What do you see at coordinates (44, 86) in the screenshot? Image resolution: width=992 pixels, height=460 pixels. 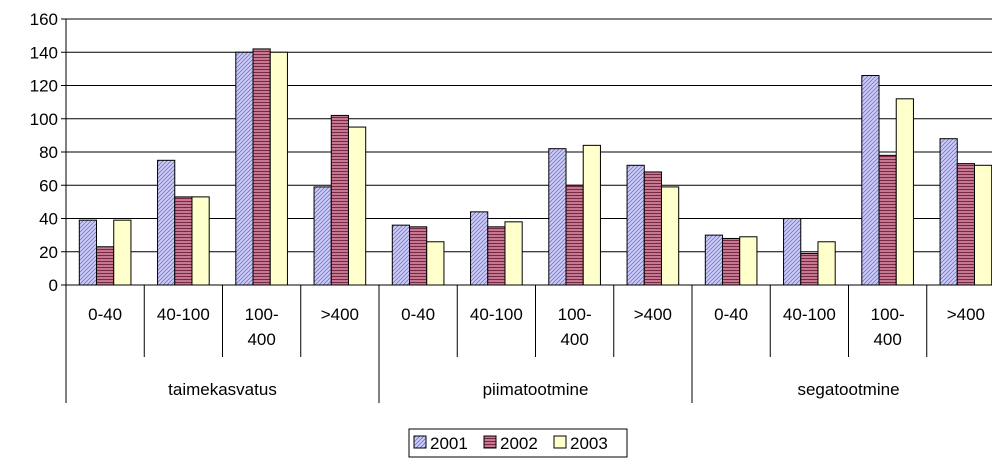 I see `y-tick-label: 120` at bounding box center [44, 86].